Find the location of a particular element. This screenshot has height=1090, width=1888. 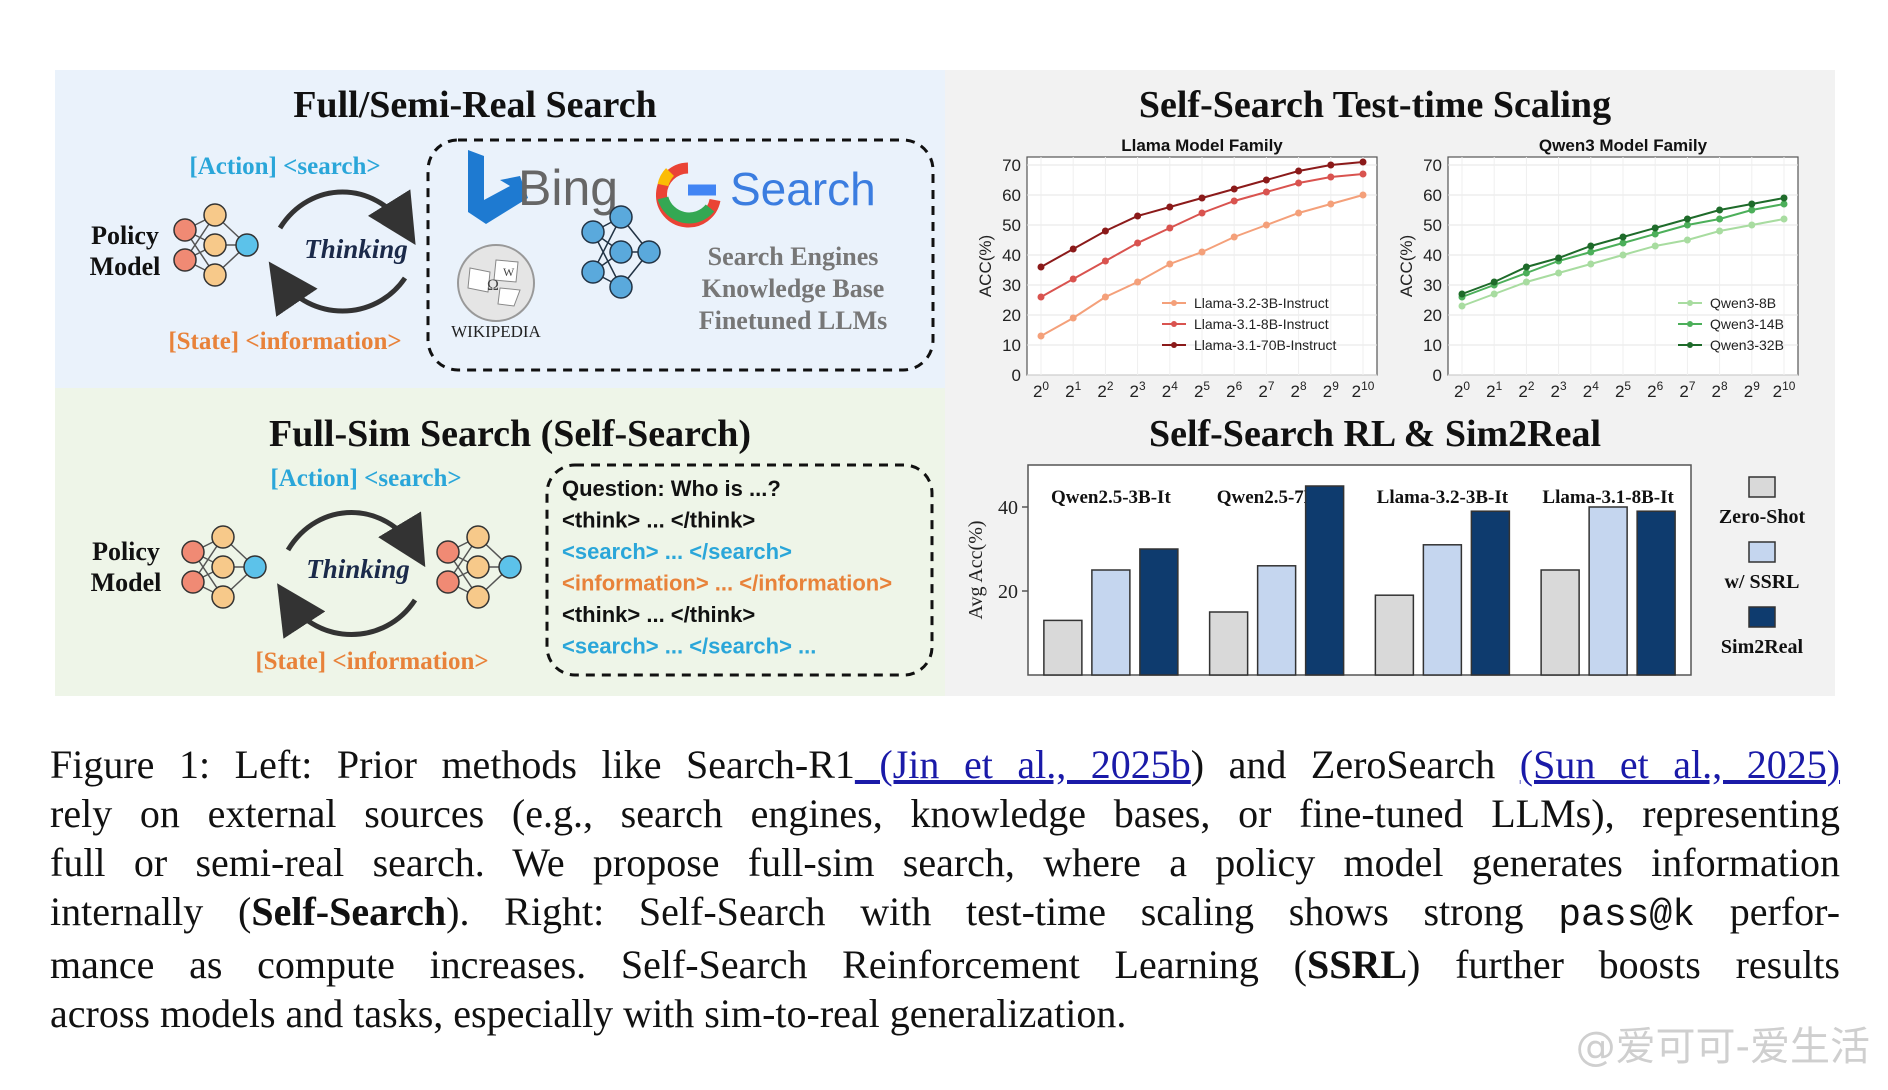

caption-bold-ssrl: SSRL is located at coordinates (1357, 964).